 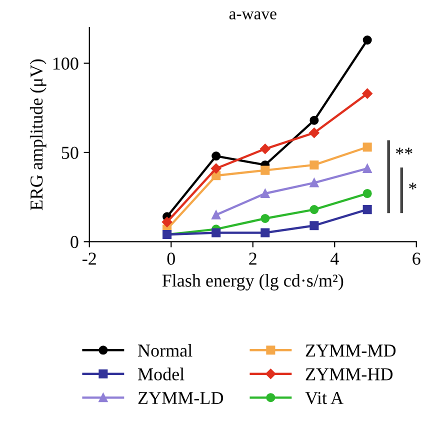 I want to click on y-tick-label: 0, so click(x=74, y=242).